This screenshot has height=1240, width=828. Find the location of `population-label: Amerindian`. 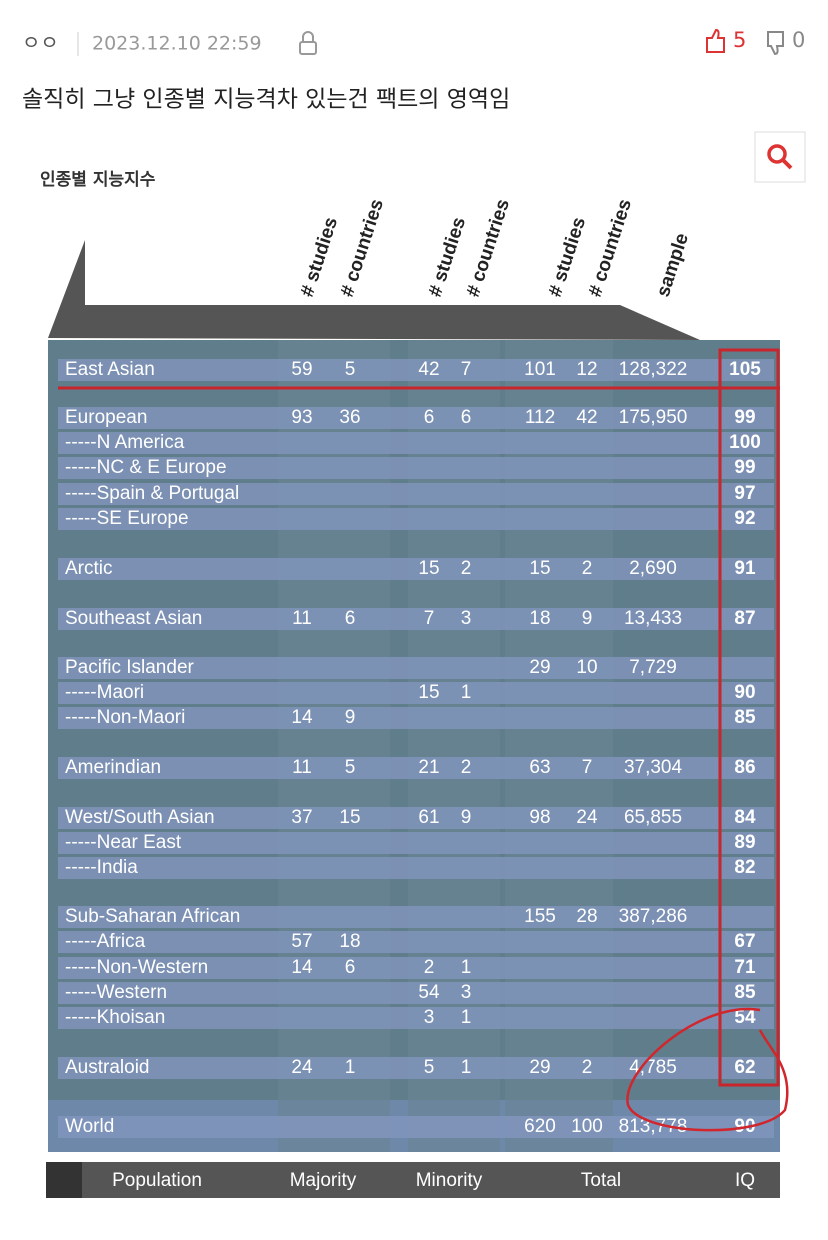

population-label: Amerindian is located at coordinates (113, 767).